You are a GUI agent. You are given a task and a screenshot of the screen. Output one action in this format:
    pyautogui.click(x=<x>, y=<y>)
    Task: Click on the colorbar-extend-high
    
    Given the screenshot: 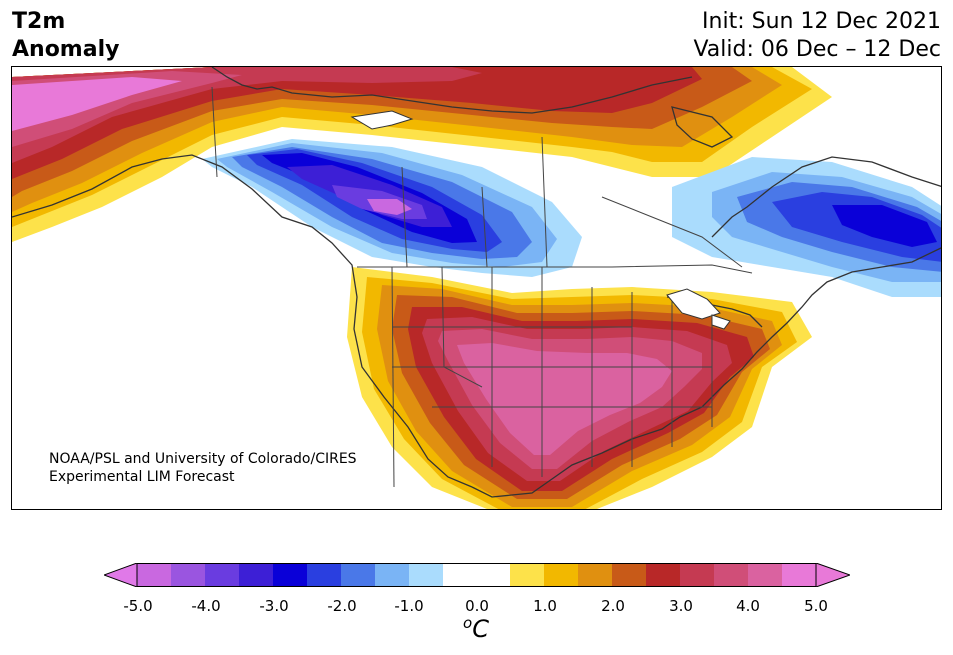 What is the action you would take?
    pyautogui.click(x=832, y=575)
    